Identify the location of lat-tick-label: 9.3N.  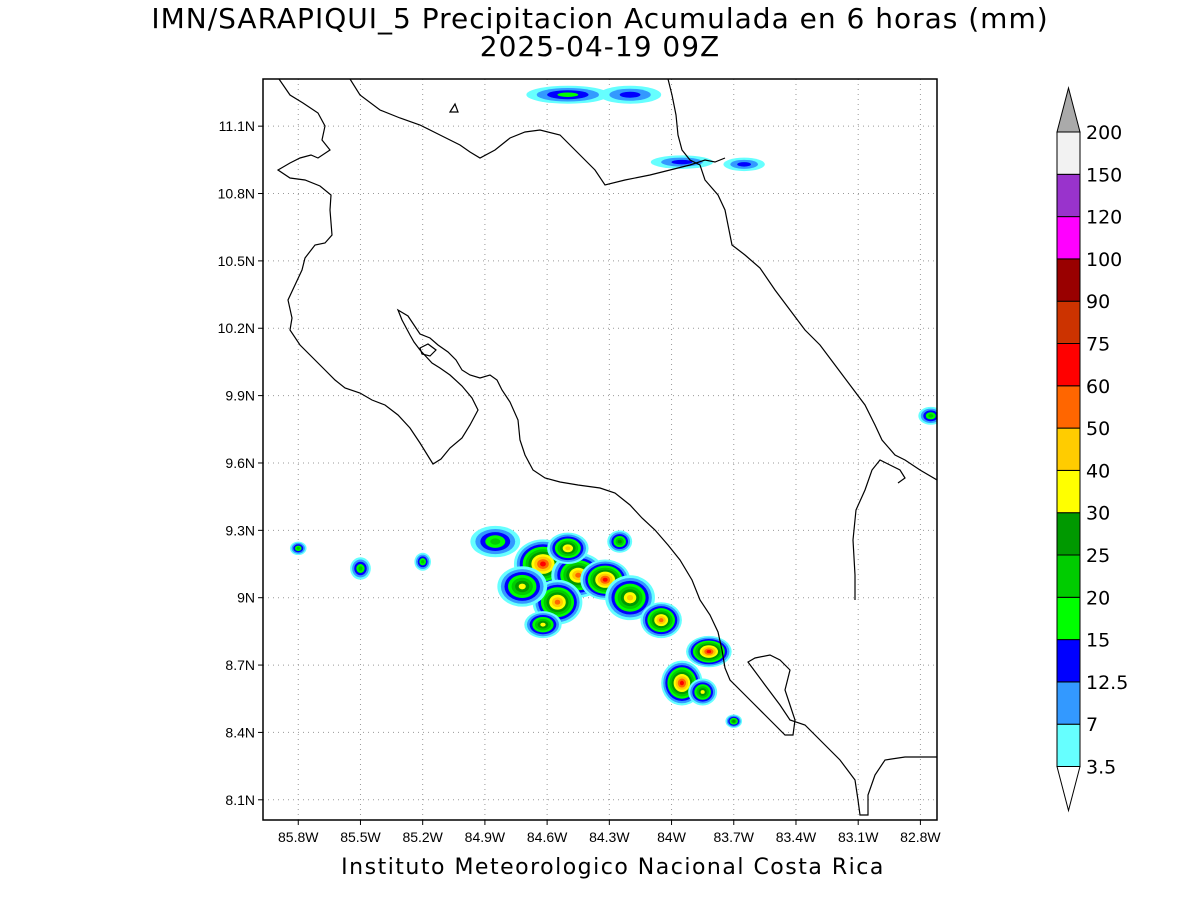
(240, 530).